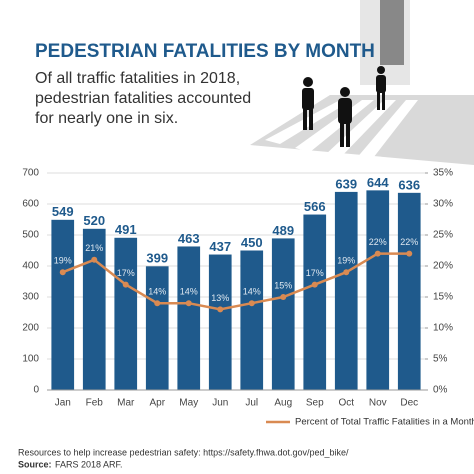  What do you see at coordinates (440, 390) in the screenshot?
I see `y2-tick-label: 0%` at bounding box center [440, 390].